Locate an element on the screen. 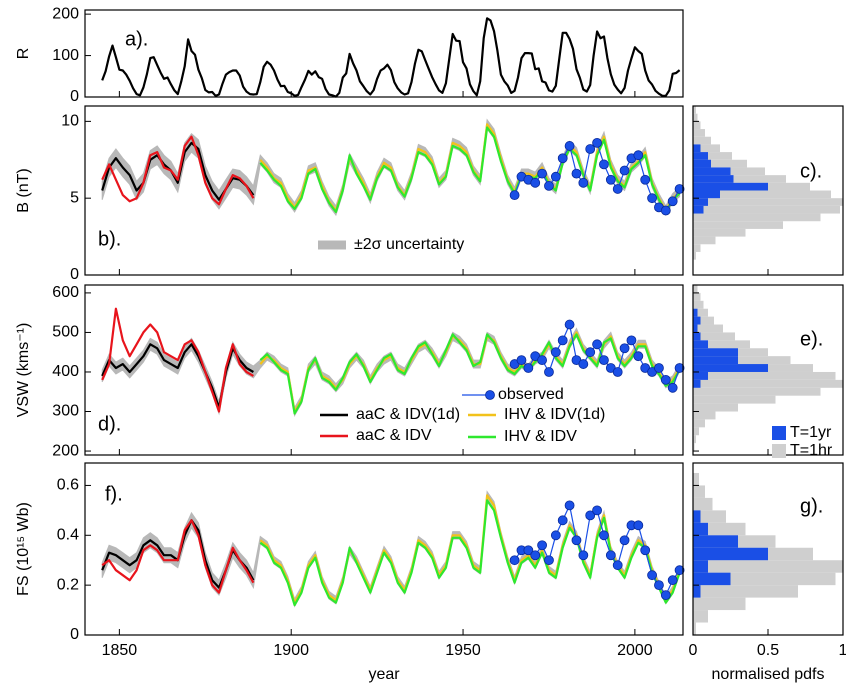 Image resolution: width=846 pixels, height=691 pixels. panel-label: e). is located at coordinates (811, 339).